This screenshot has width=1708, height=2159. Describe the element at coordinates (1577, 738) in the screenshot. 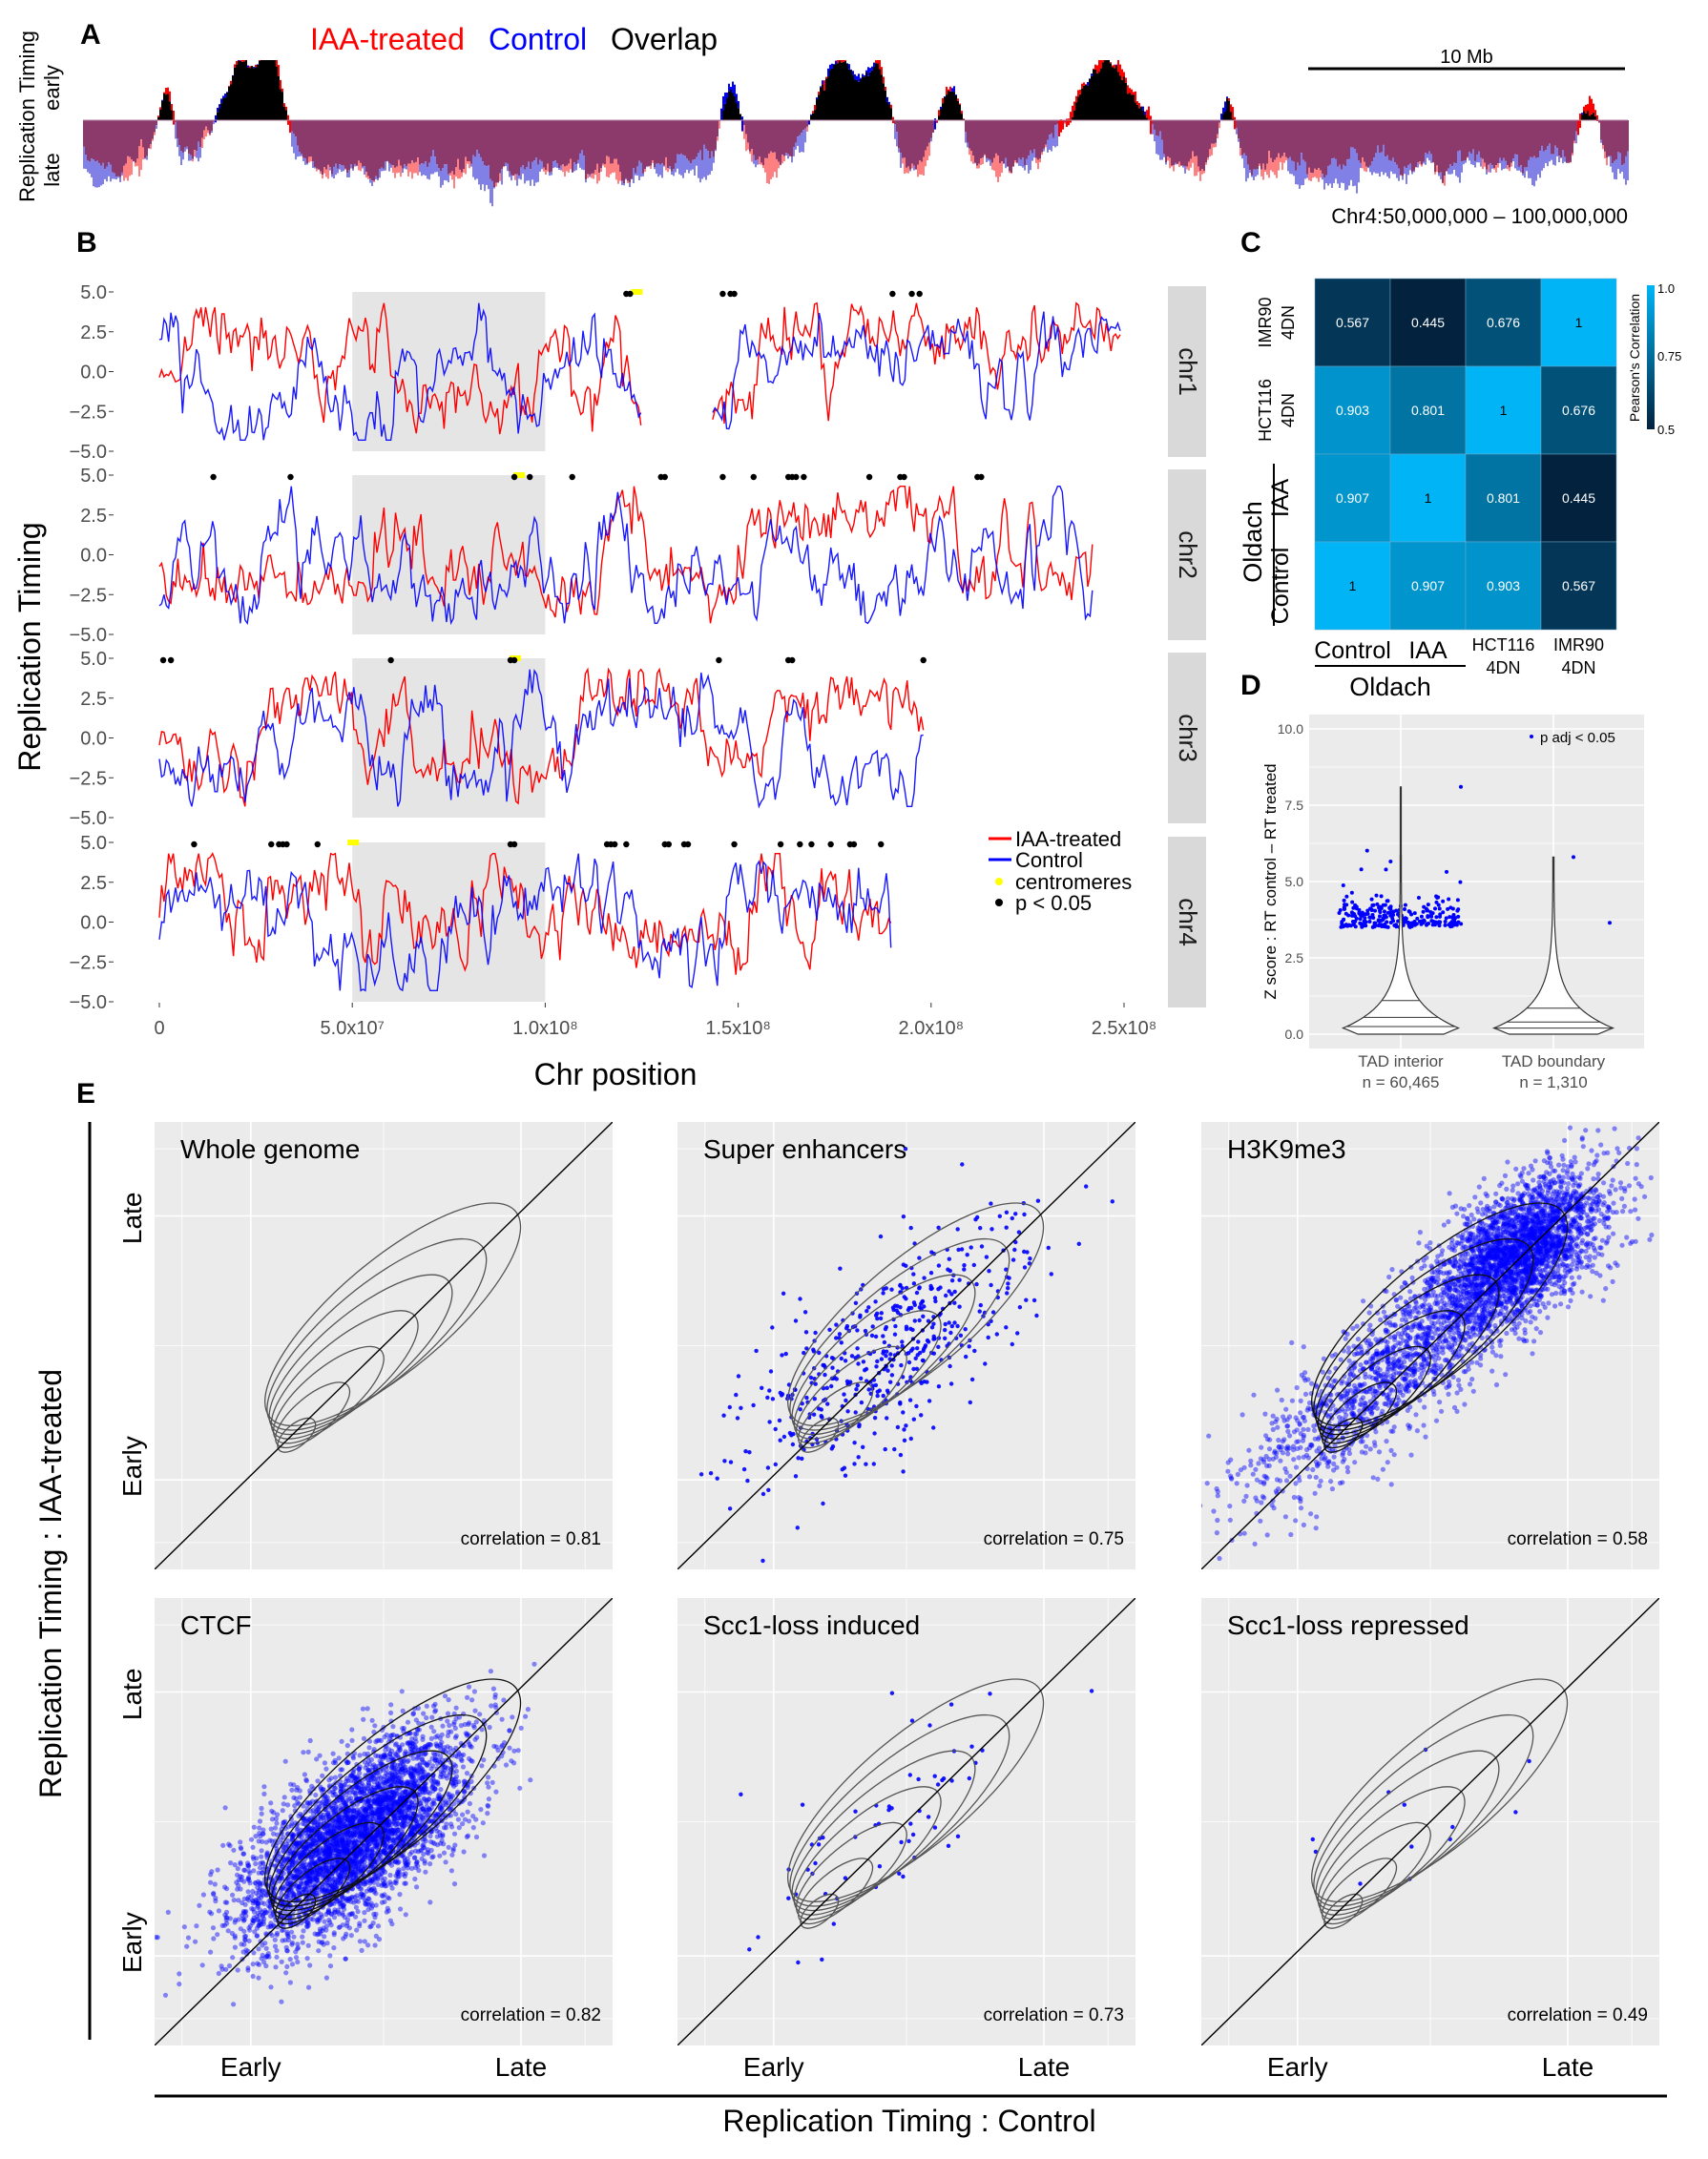

I see `legend-label: p adj < 0.05` at that location.